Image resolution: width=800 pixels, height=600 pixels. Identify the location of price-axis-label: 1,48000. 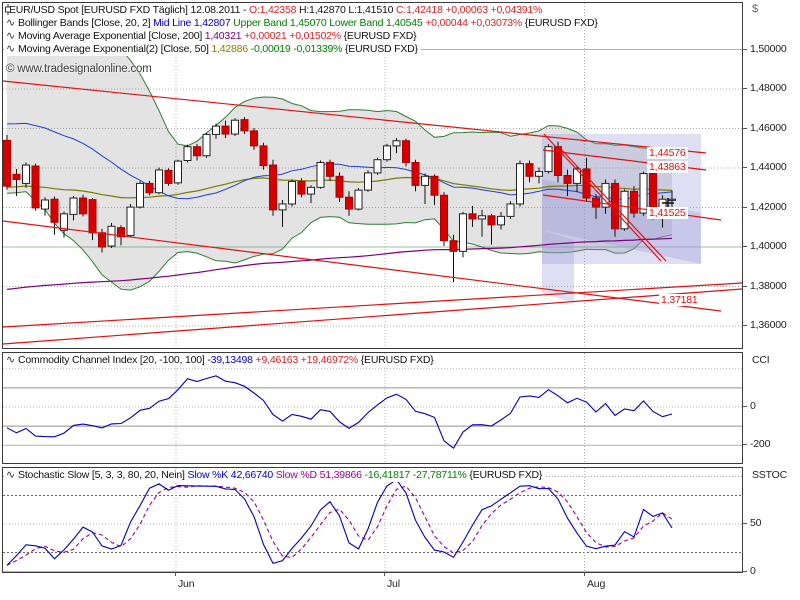
(768, 88).